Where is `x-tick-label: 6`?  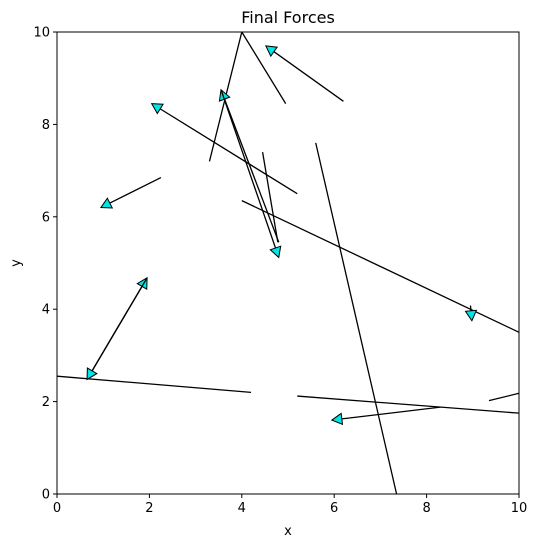
x-tick-label: 6 is located at coordinates (334, 508).